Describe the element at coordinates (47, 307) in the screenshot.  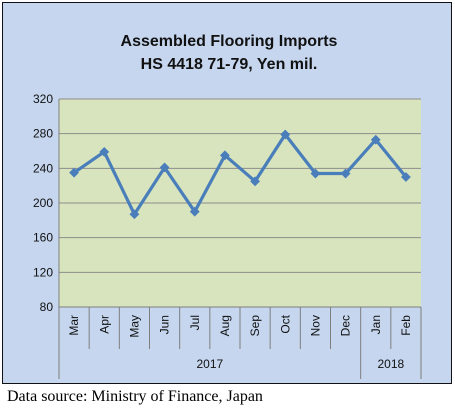
I see `y-tick-label: 80` at that location.